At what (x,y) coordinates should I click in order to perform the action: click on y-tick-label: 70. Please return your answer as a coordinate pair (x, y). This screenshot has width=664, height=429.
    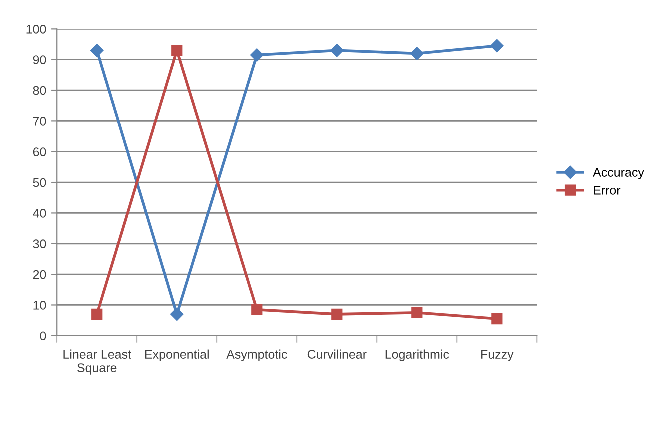
    Looking at the image, I should click on (39, 121).